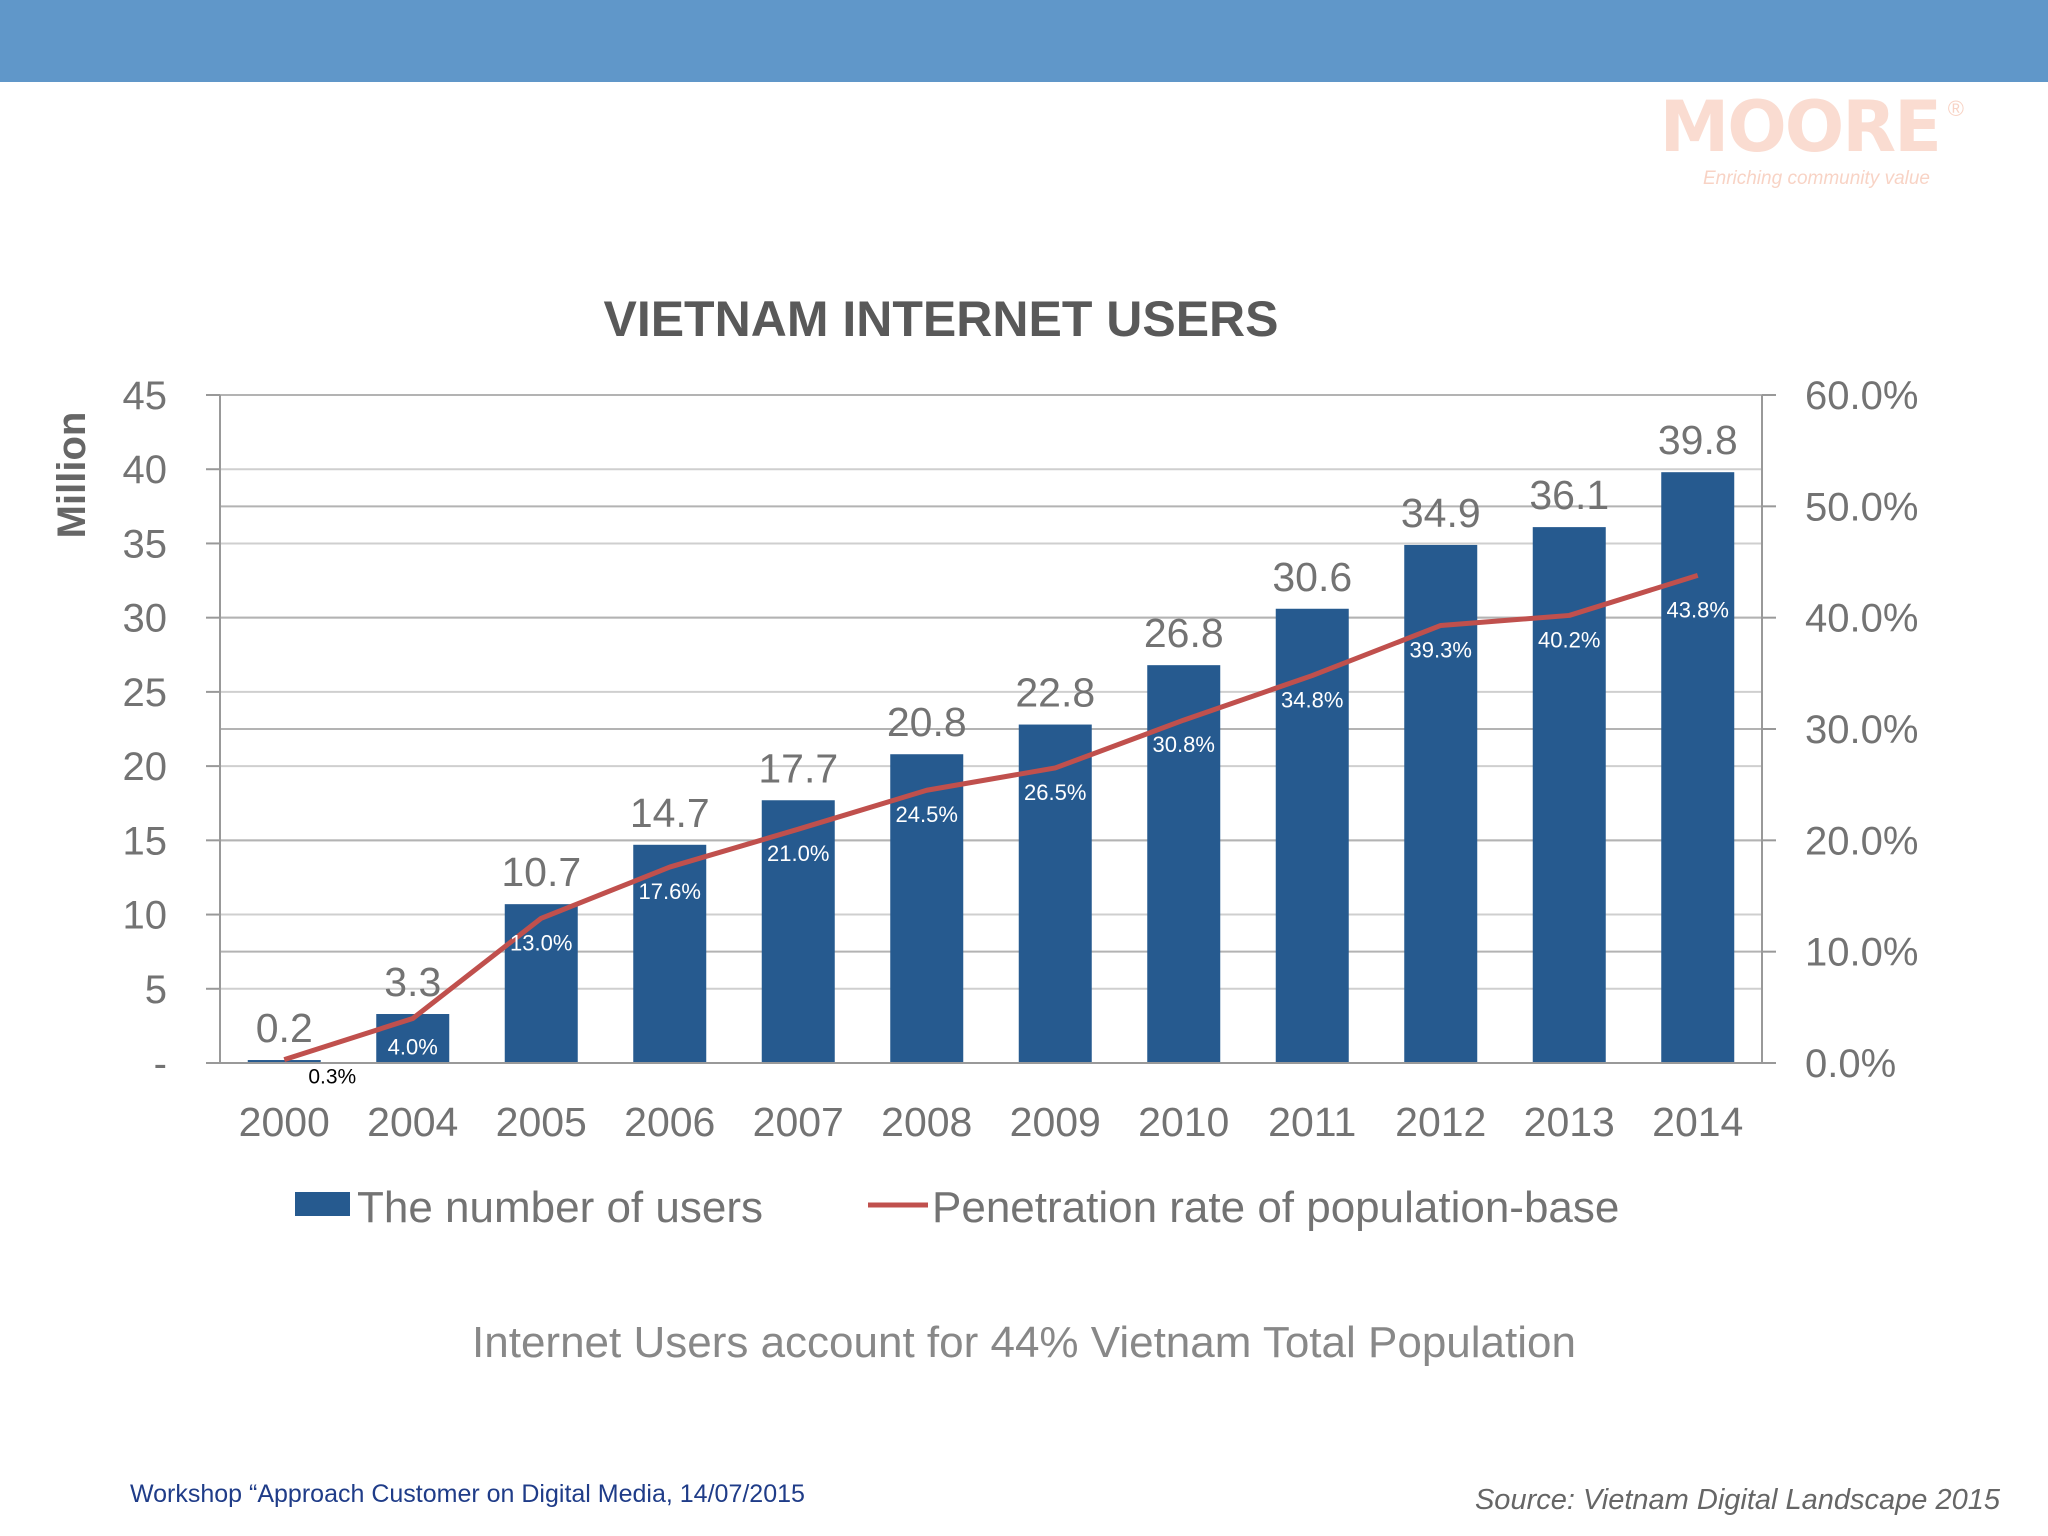  Describe the element at coordinates (1184, 633) in the screenshot. I see `bar-value-label: 26.8` at that location.